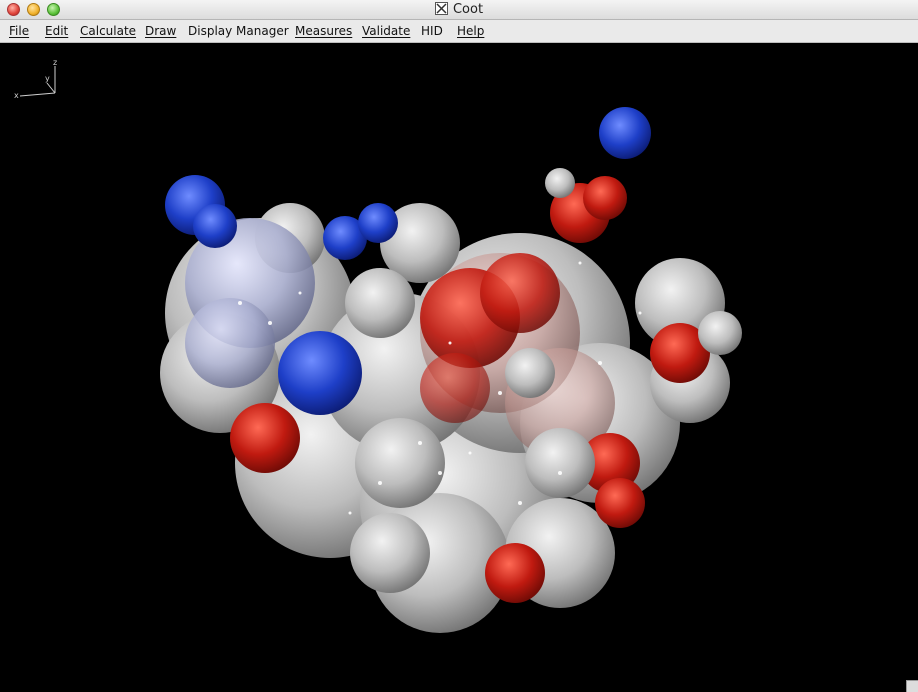  Describe the element at coordinates (161, 31) in the screenshot. I see `menu-draw: Draw` at that location.